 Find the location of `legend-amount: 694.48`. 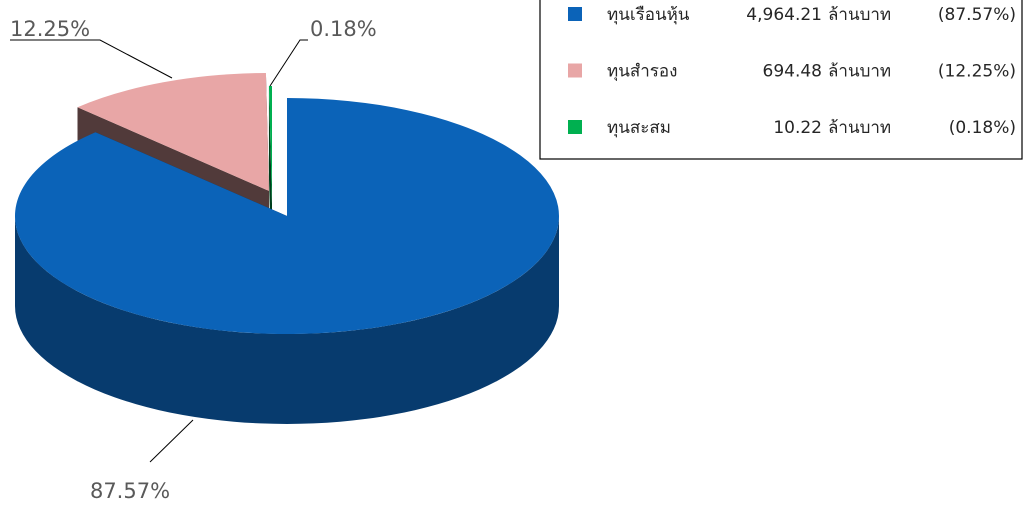

legend-amount: 694.48 is located at coordinates (792, 72).